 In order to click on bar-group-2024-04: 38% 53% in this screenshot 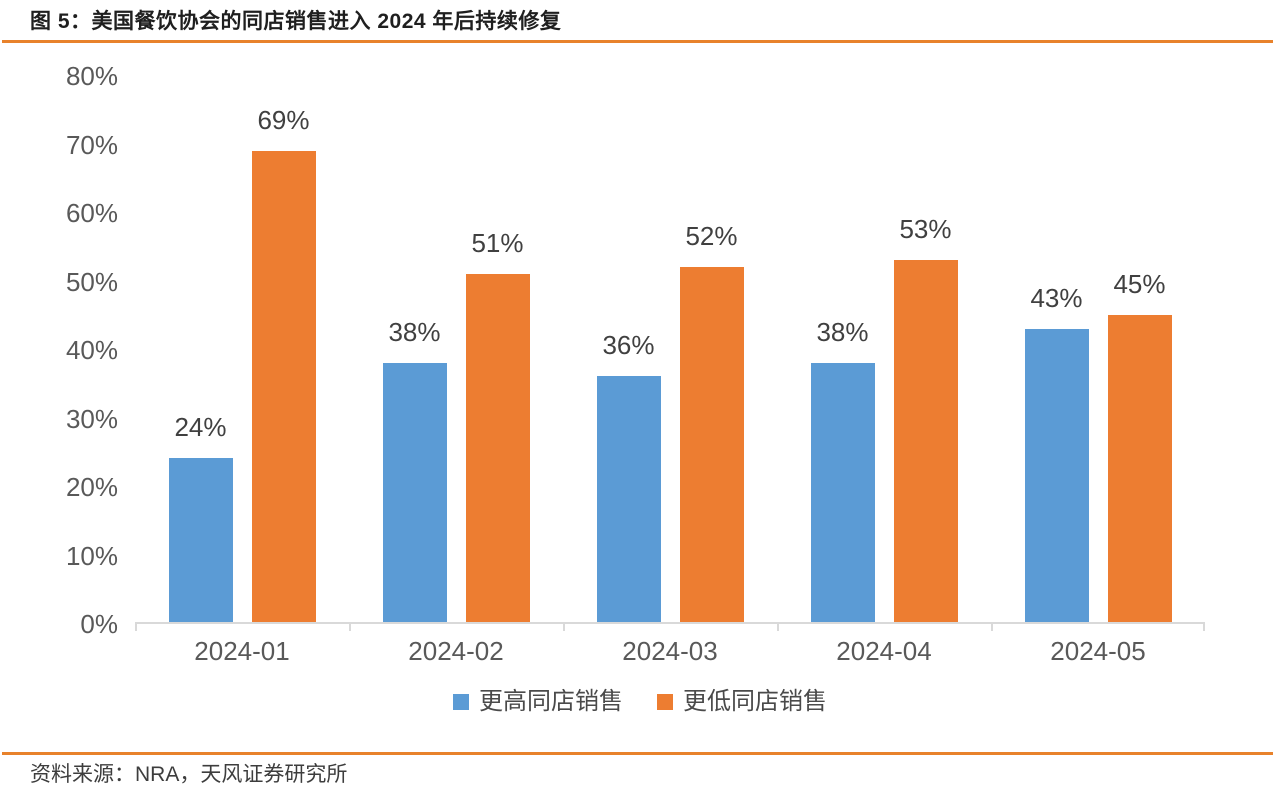, I will do `click(884, 349)`.